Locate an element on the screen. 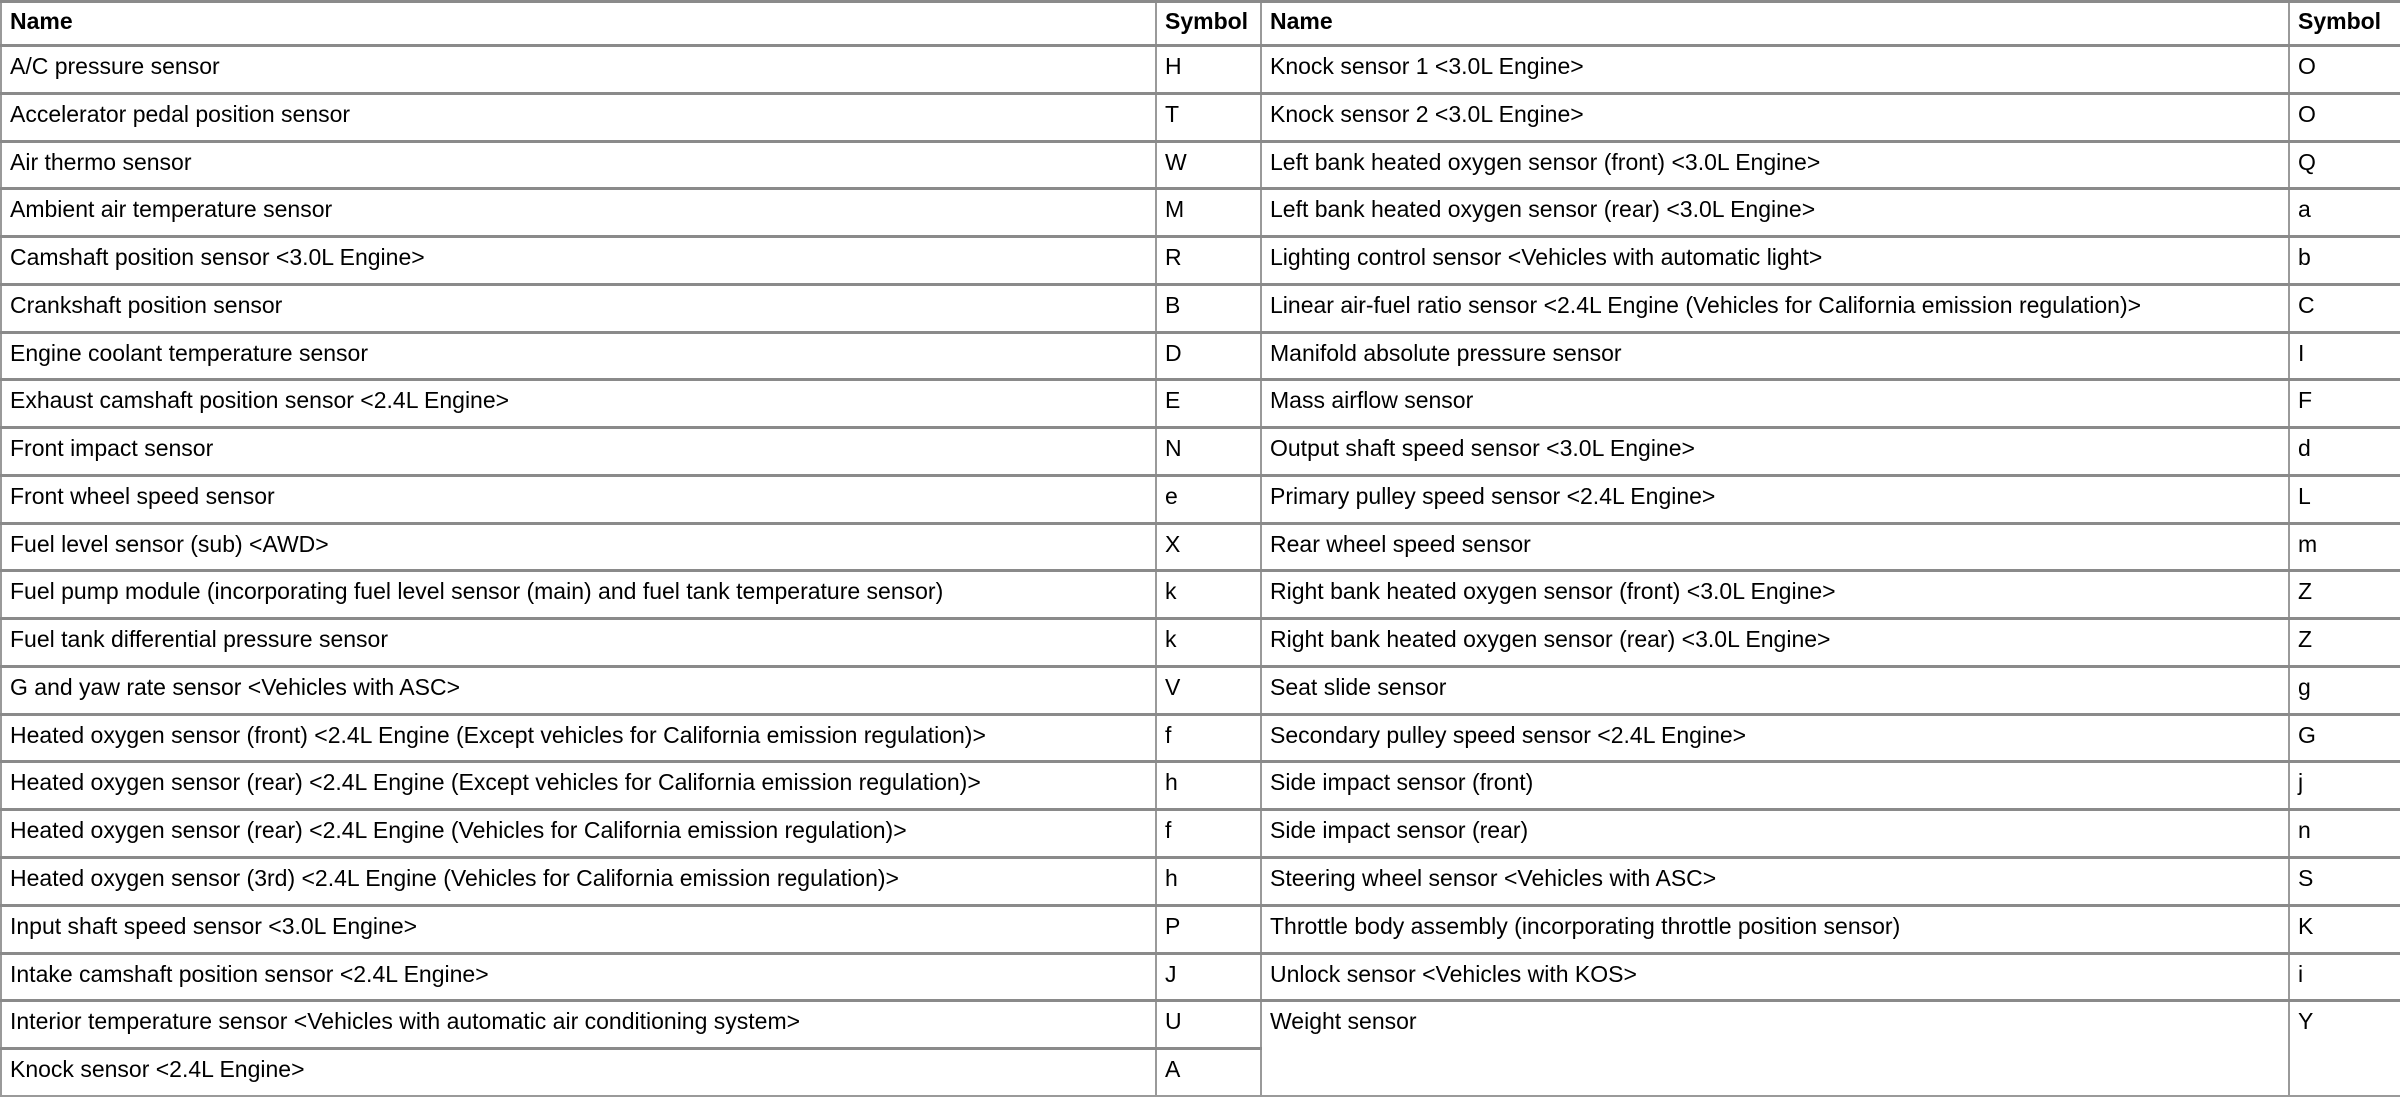 This screenshot has height=1097, width=2400. name-cell: Unlock sensor <Vehicles with KOS> is located at coordinates (1775, 976).